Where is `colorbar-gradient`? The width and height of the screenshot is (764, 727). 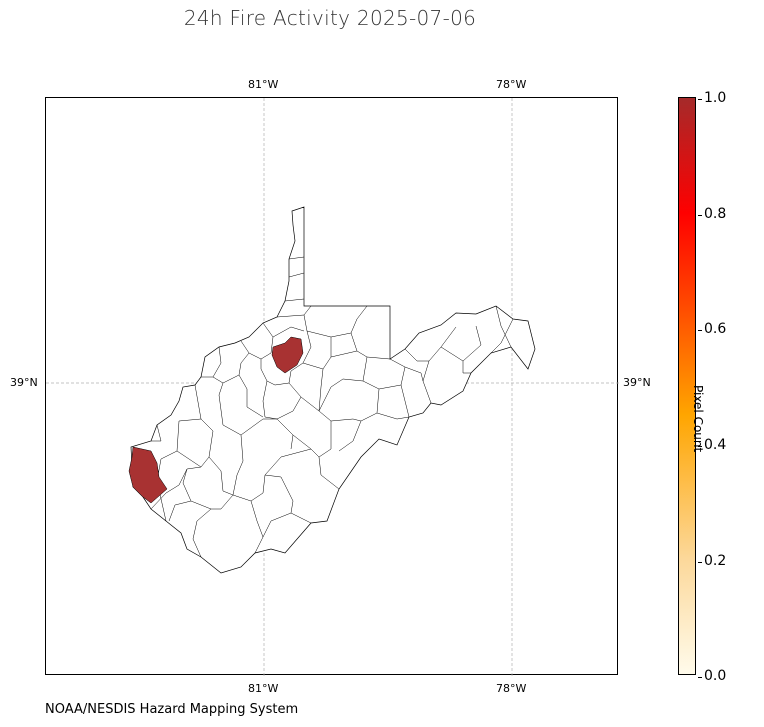
colorbar-gradient is located at coordinates (687, 386).